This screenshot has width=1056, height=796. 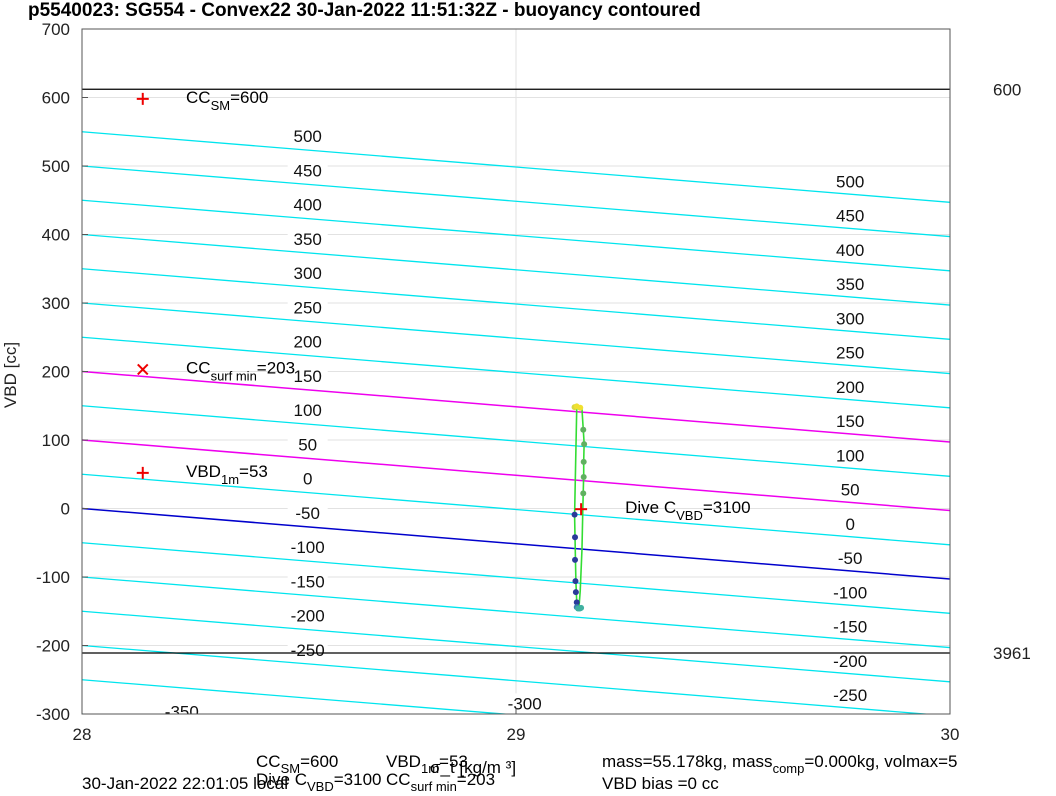 What do you see at coordinates (240, 370) in the screenshot?
I see `marker-label: CCsurf min=203` at bounding box center [240, 370].